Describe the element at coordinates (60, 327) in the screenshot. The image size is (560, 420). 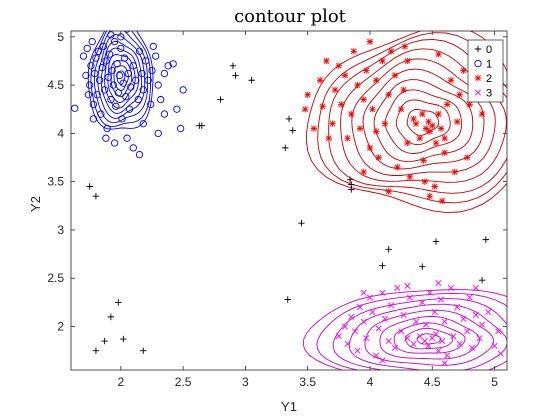
I see `y-tick-label: 2` at that location.